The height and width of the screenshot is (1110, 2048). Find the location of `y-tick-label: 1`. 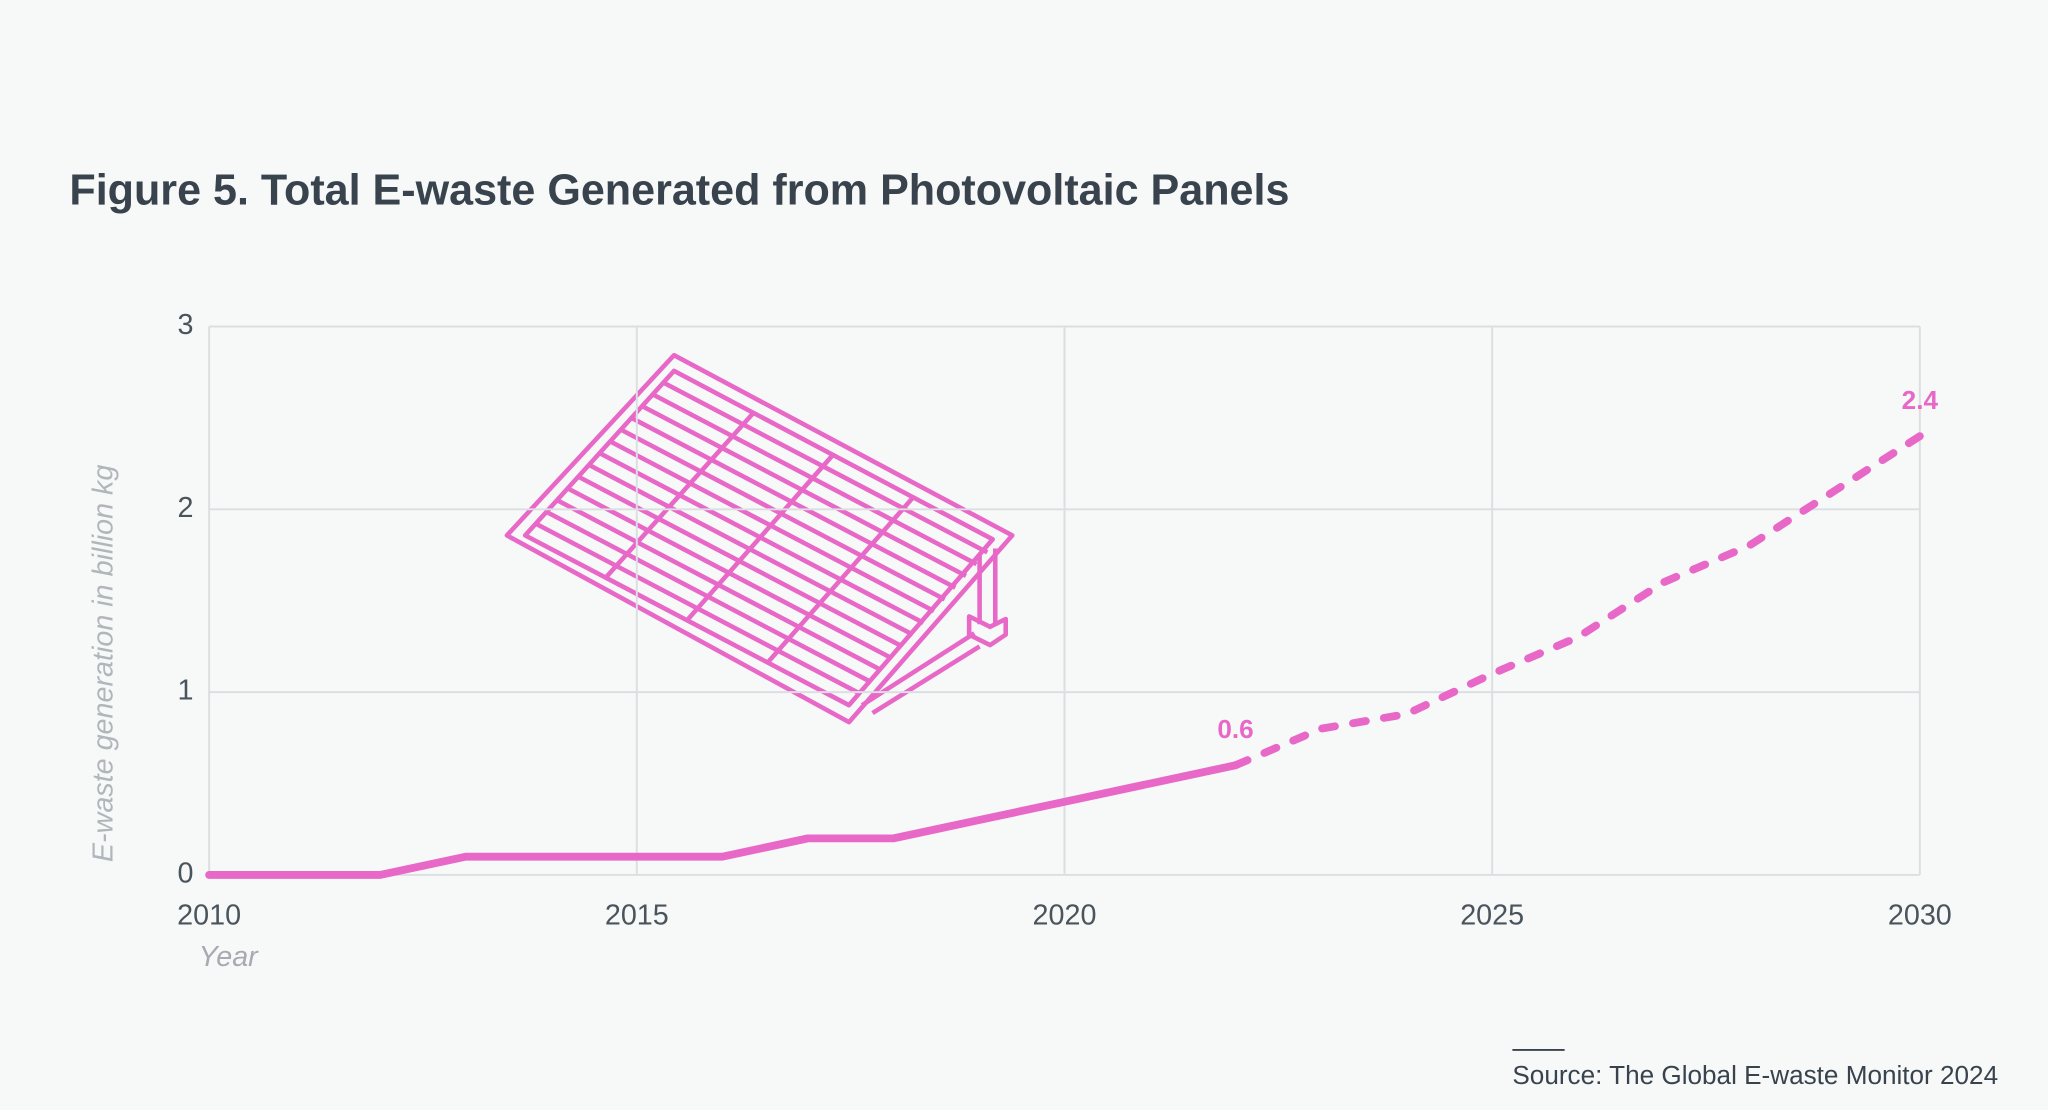

y-tick-label: 1 is located at coordinates (185, 691).